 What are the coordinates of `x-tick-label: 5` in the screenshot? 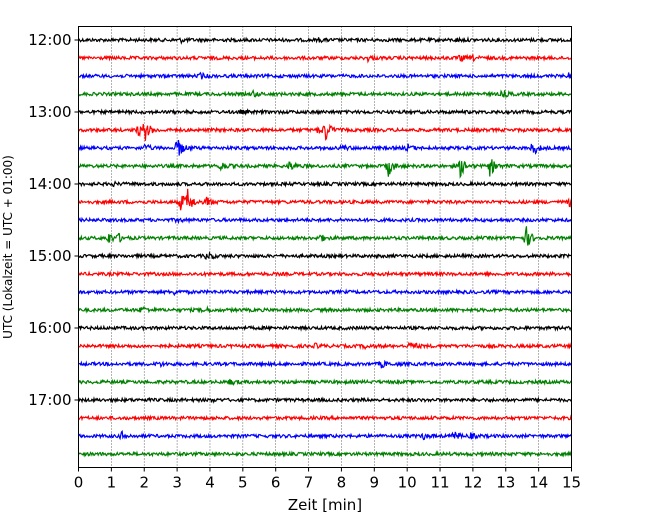 It's located at (243, 483).